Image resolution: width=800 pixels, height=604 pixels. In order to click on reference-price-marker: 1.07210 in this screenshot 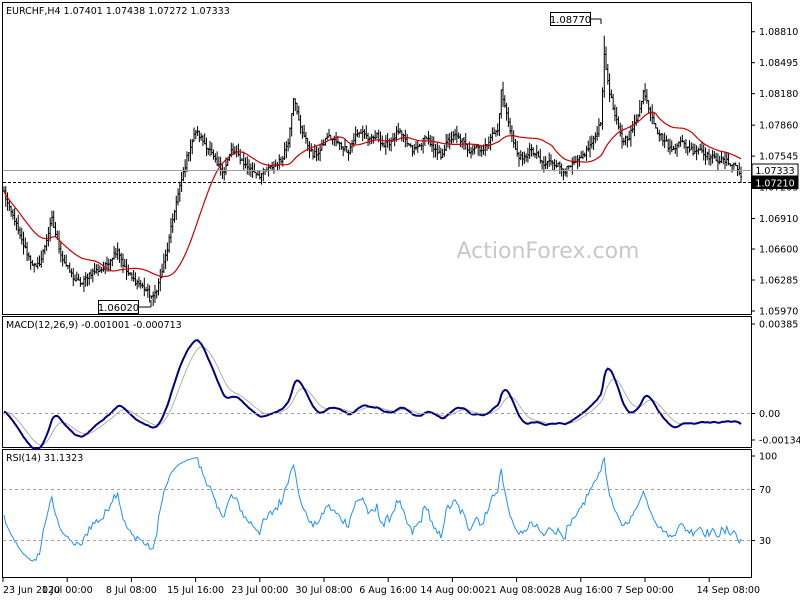, I will do `click(775, 183)`.